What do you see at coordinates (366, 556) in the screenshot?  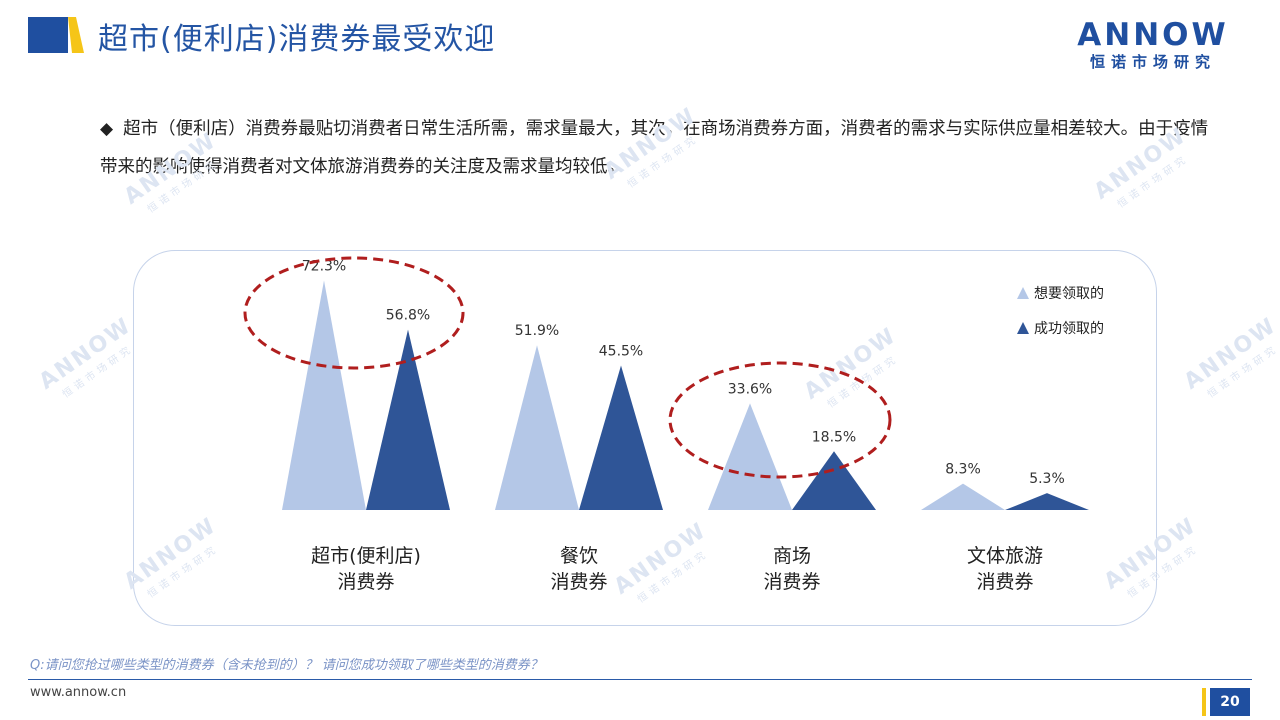 I see `category-label: 超市(便利店)` at bounding box center [366, 556].